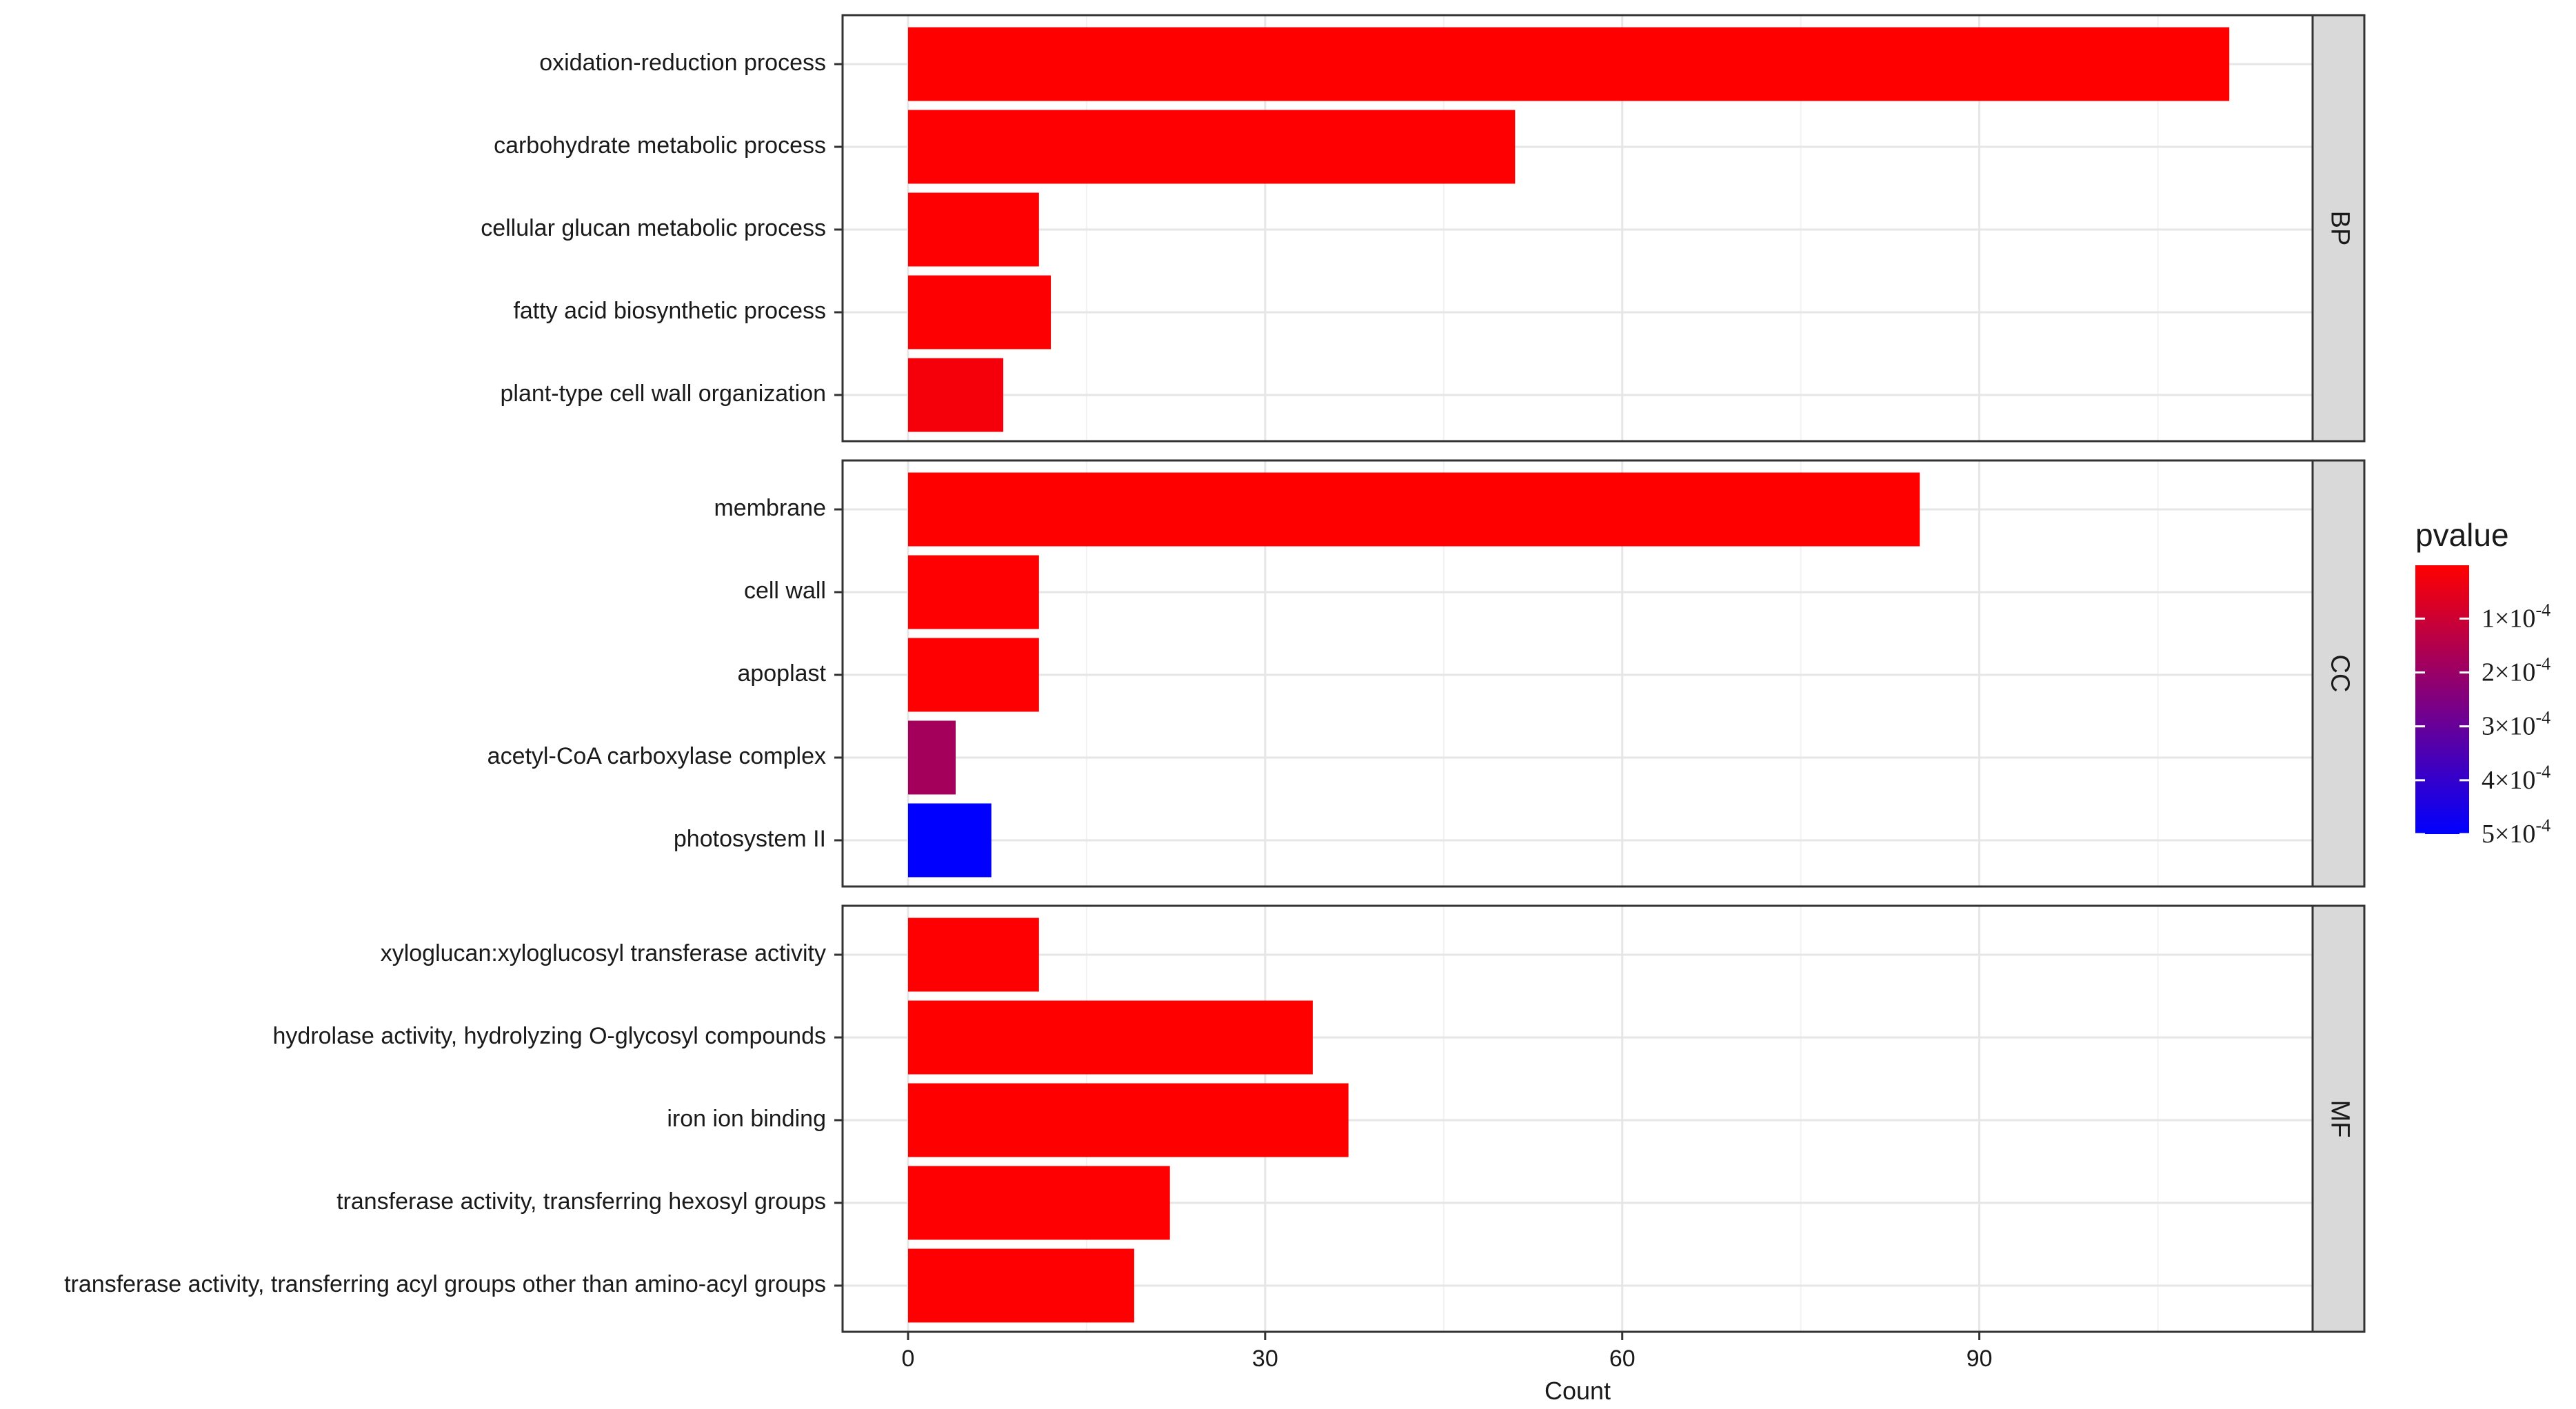 Image resolution: width=2576 pixels, height=1409 pixels. Describe the element at coordinates (746, 1119) in the screenshot. I see `category-label: iron ion binding` at that location.